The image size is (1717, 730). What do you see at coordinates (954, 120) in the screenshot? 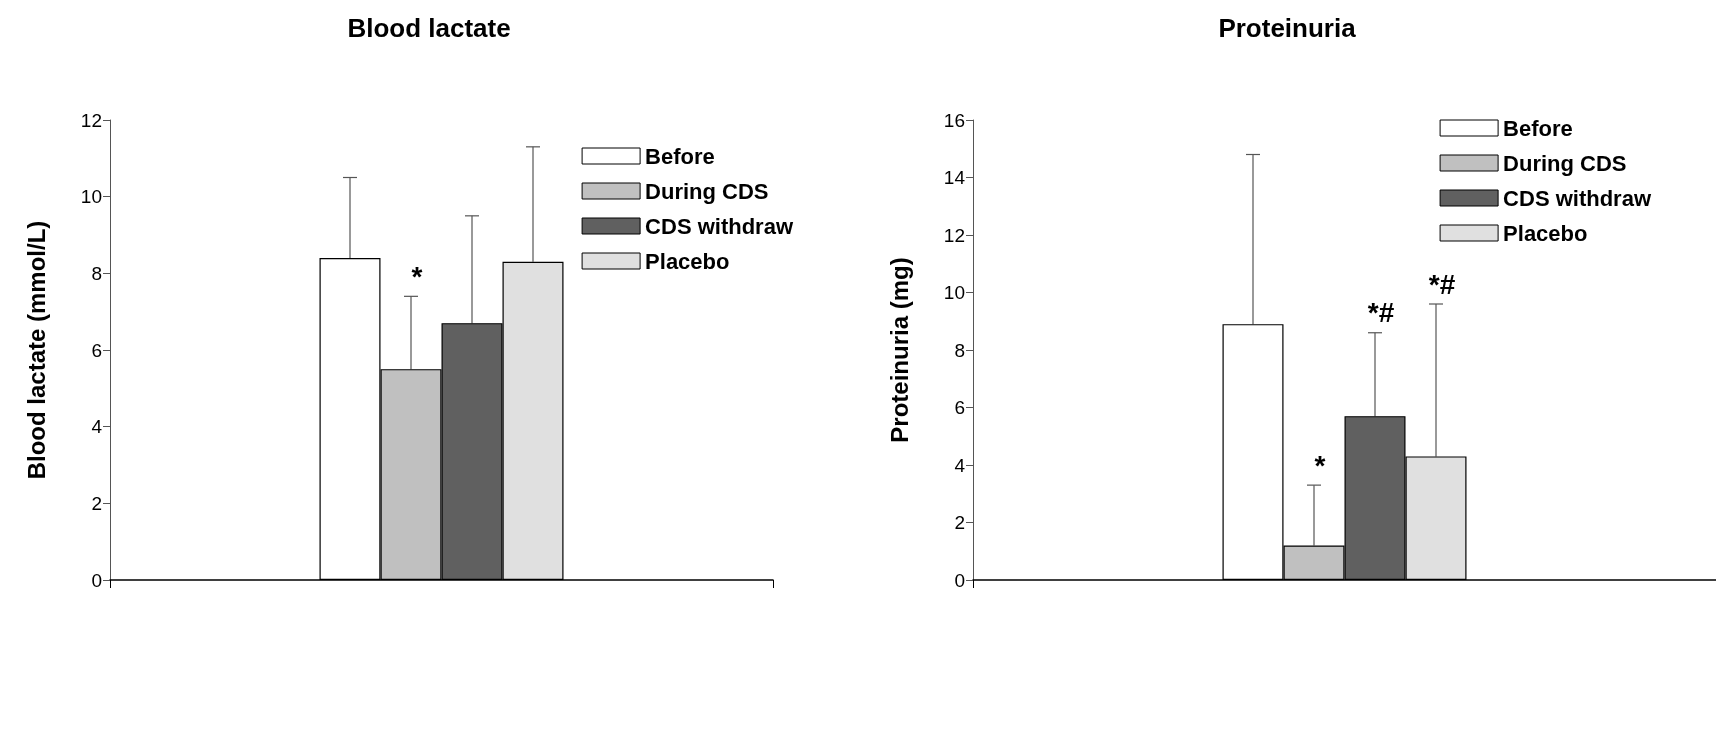
I see `y-tick-label: 16` at bounding box center [954, 120].